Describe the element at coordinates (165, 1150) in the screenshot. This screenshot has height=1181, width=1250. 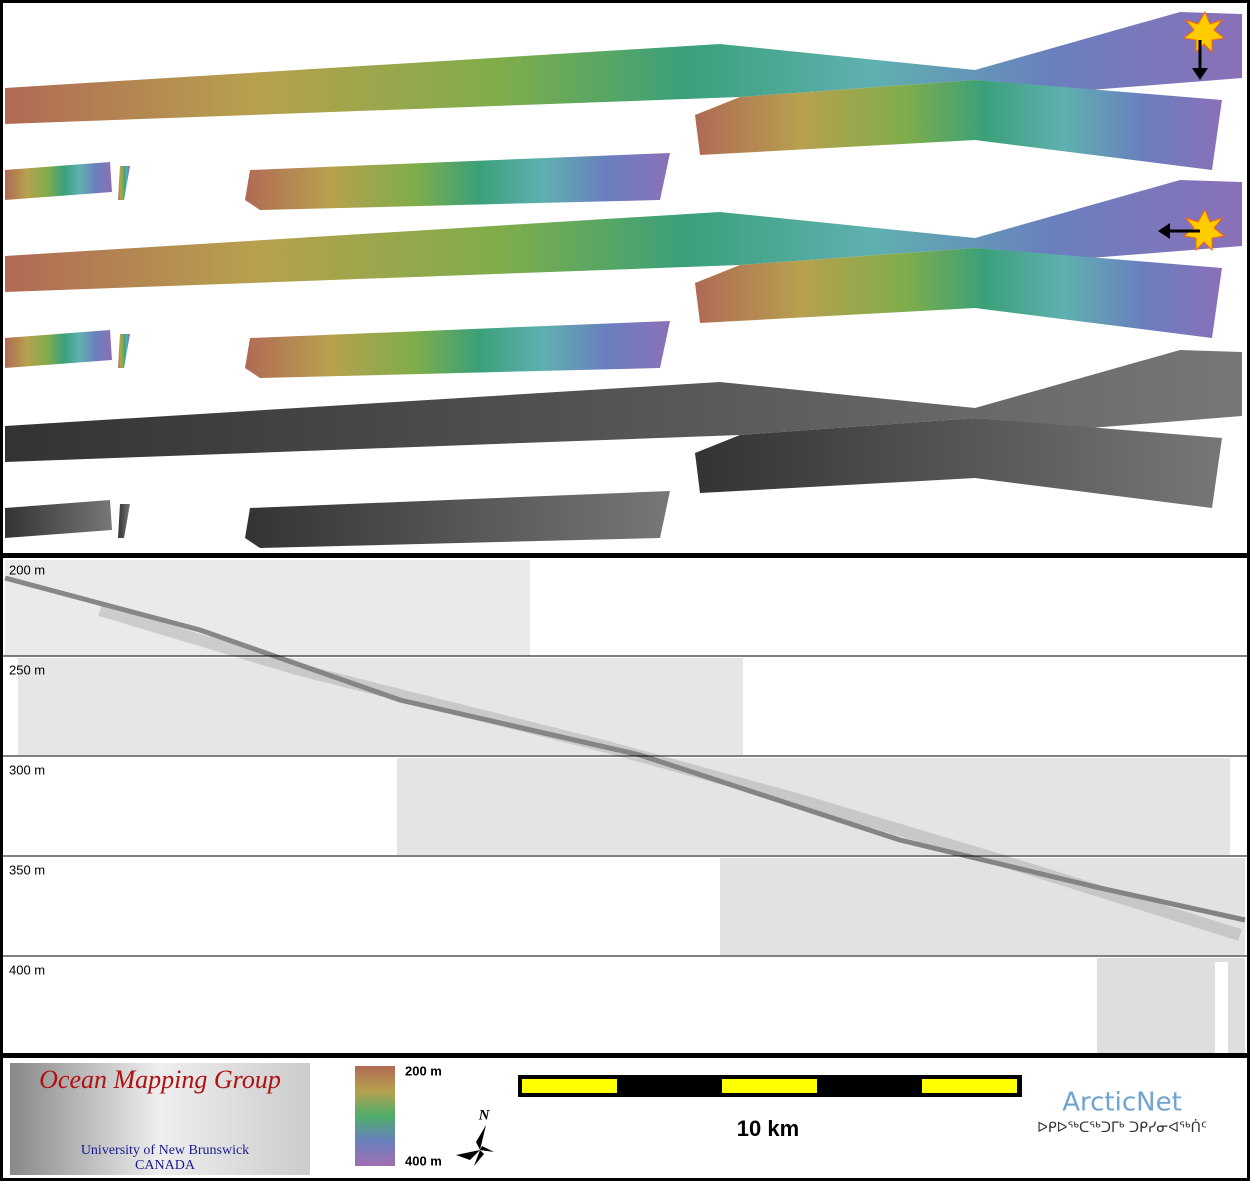
I see `logo-subtitle: University of New Brunswick` at that location.